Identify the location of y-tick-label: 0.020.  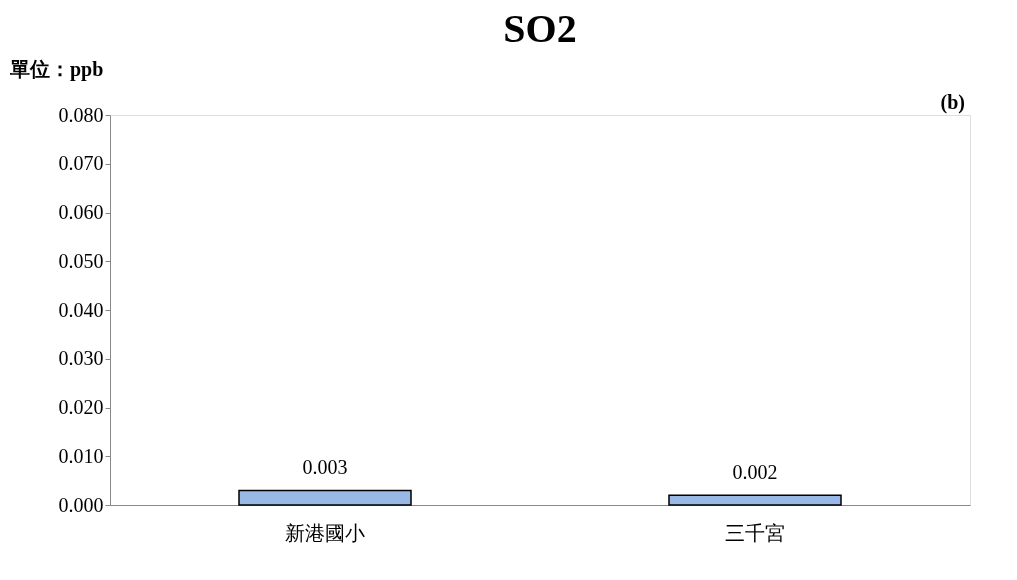
(81, 407).